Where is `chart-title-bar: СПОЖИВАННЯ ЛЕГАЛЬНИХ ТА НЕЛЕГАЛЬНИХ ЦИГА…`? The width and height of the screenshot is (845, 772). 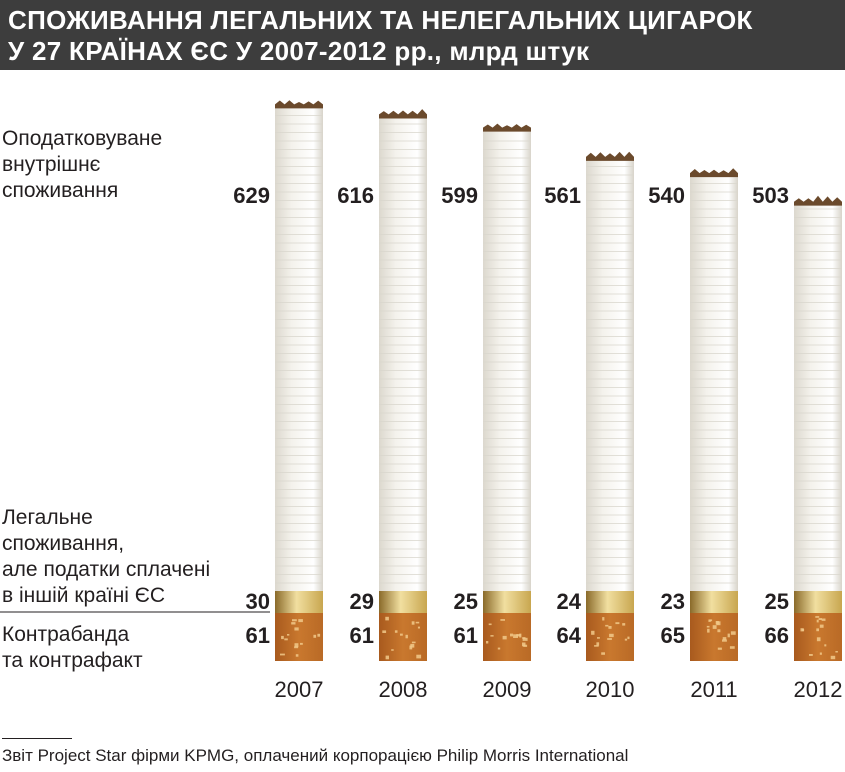
chart-title-bar: СПОЖИВАННЯ ЛЕГАЛЬНИХ ТА НЕЛЕГАЛЬНИХ ЦИГА… is located at coordinates (422, 35).